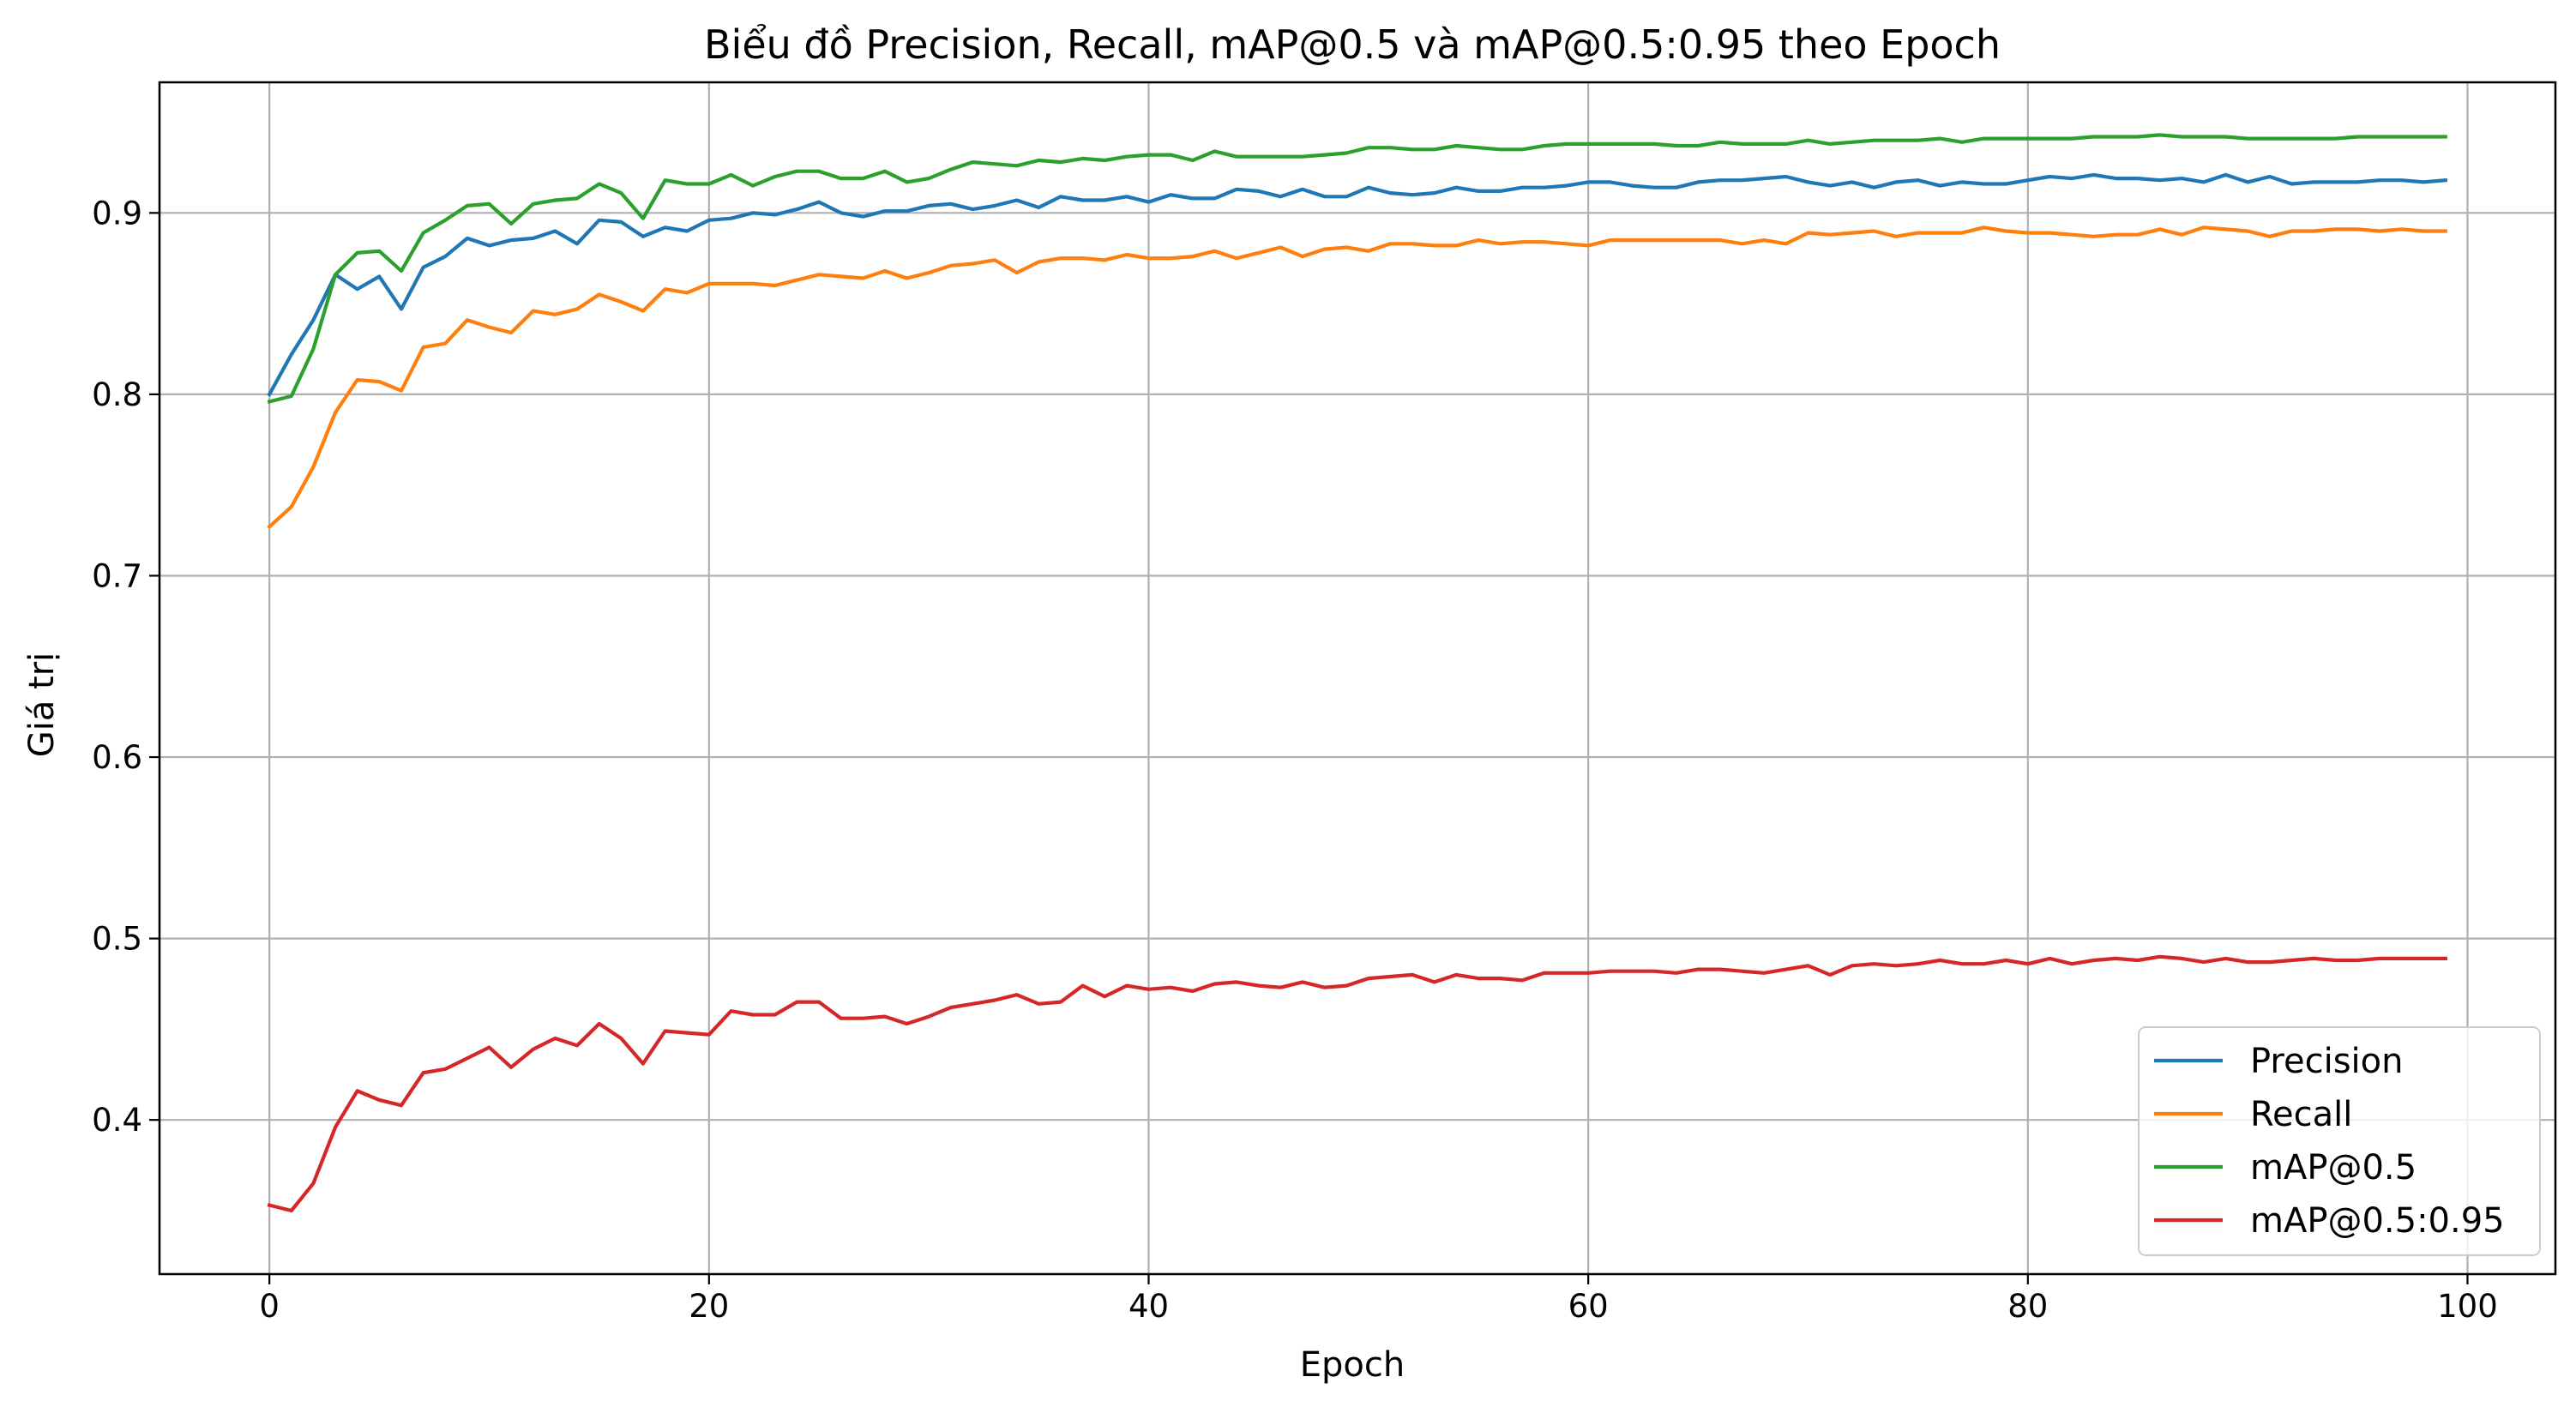 This screenshot has width=2576, height=1413. Describe the element at coordinates (117, 1120) in the screenshot. I see `y-tick-label: 0.4` at that location.